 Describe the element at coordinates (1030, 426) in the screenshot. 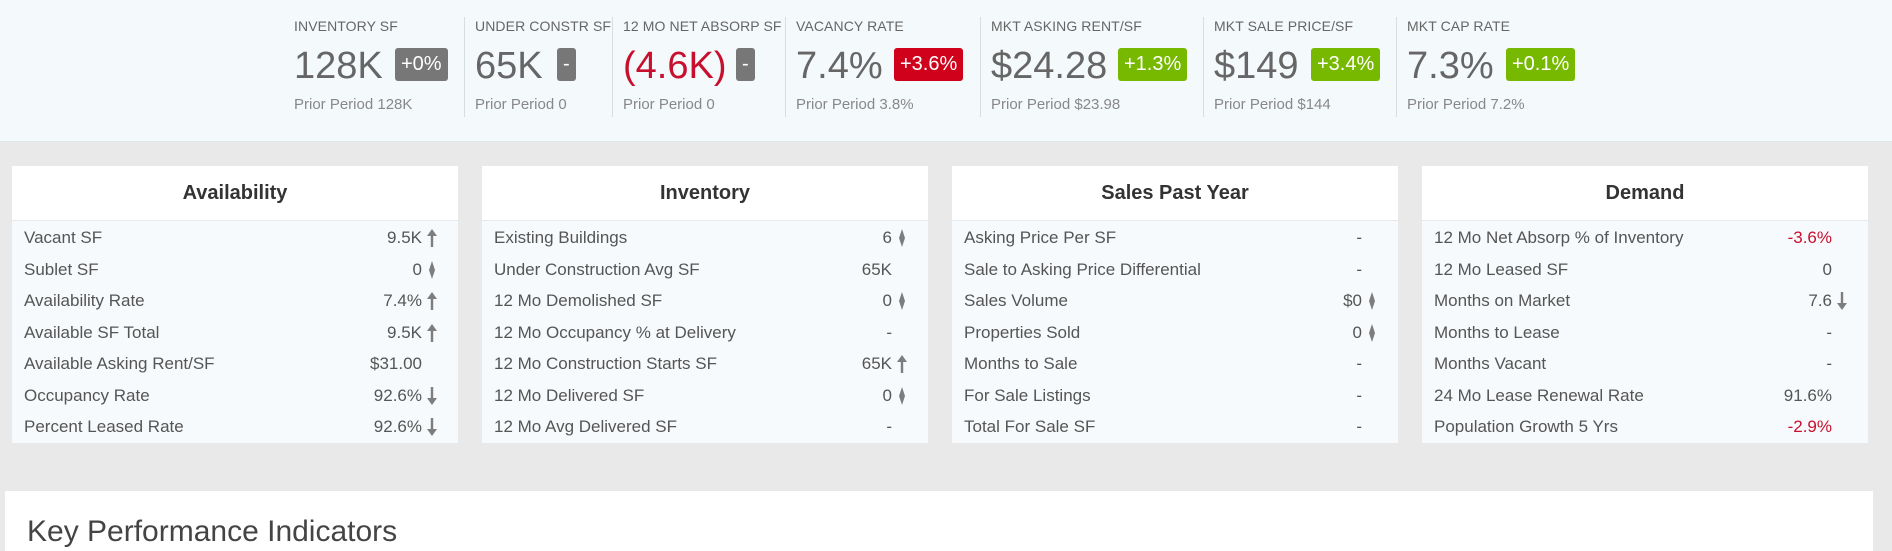

I see `metric-label: Total For Sale SF` at that location.